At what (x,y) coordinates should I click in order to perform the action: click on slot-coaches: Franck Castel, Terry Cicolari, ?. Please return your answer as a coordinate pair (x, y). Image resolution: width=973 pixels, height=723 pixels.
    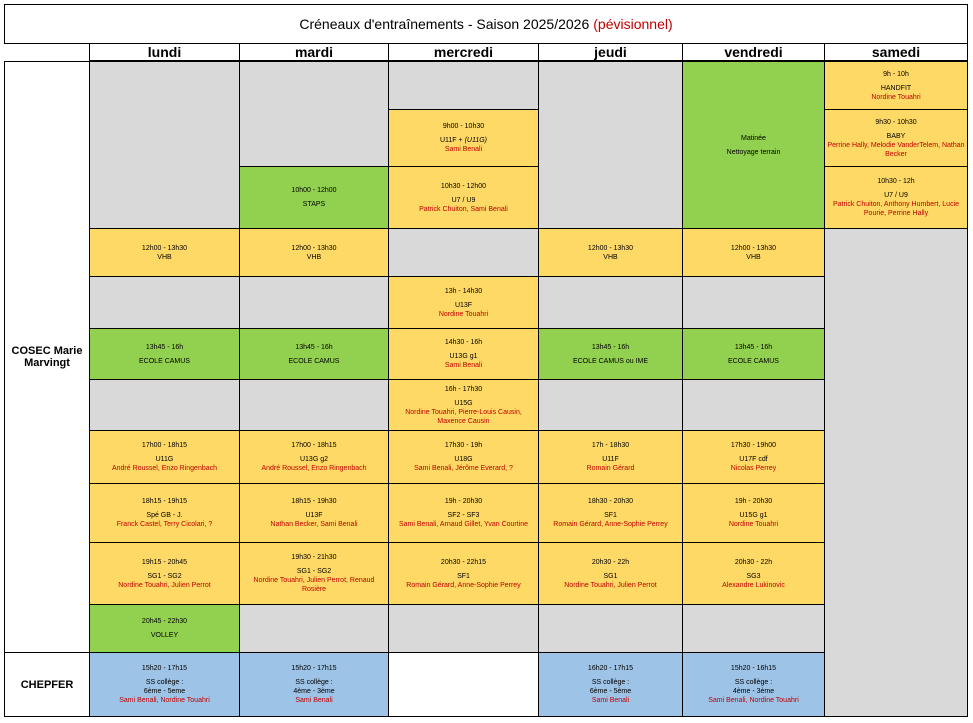
    Looking at the image, I should click on (164, 524).